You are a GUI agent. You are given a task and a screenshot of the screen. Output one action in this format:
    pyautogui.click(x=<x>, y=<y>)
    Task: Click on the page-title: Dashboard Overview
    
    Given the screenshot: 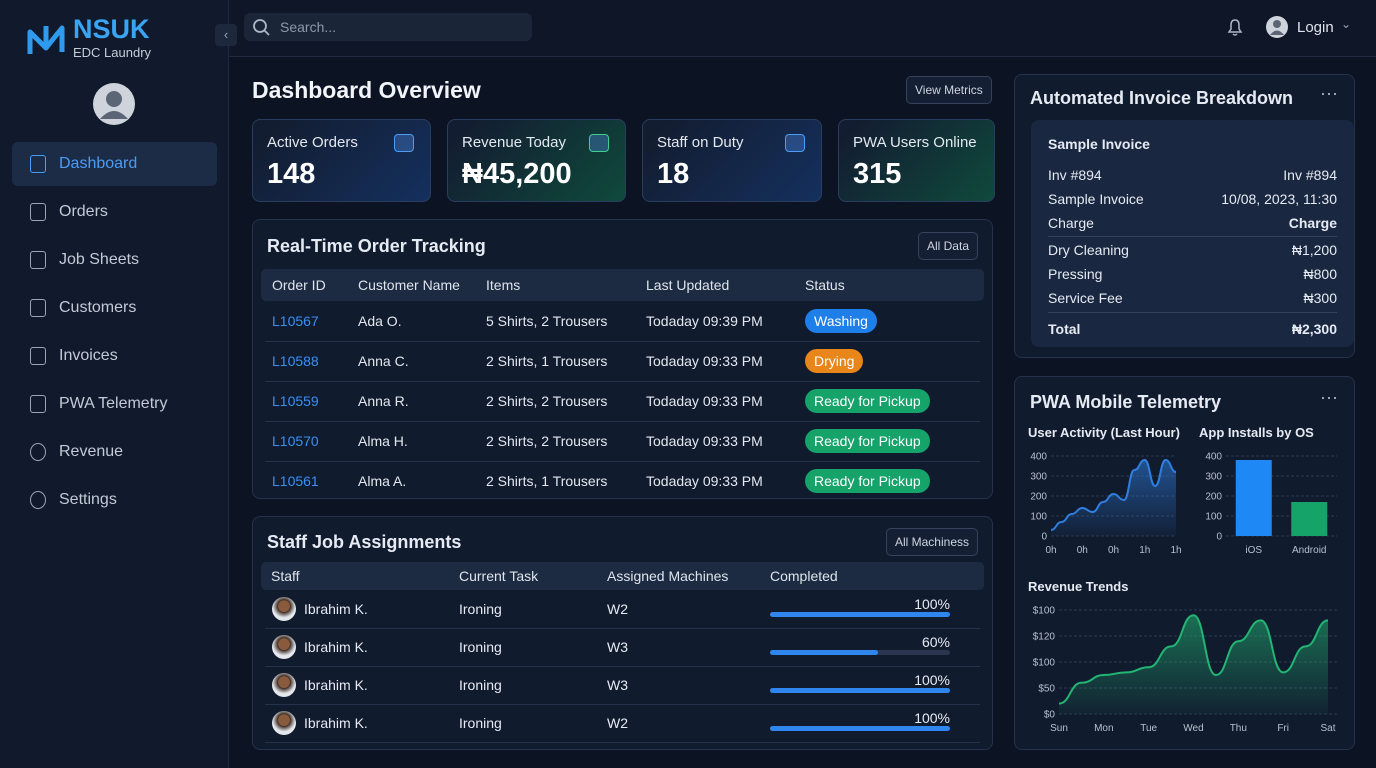 What is the action you would take?
    pyautogui.click(x=366, y=90)
    